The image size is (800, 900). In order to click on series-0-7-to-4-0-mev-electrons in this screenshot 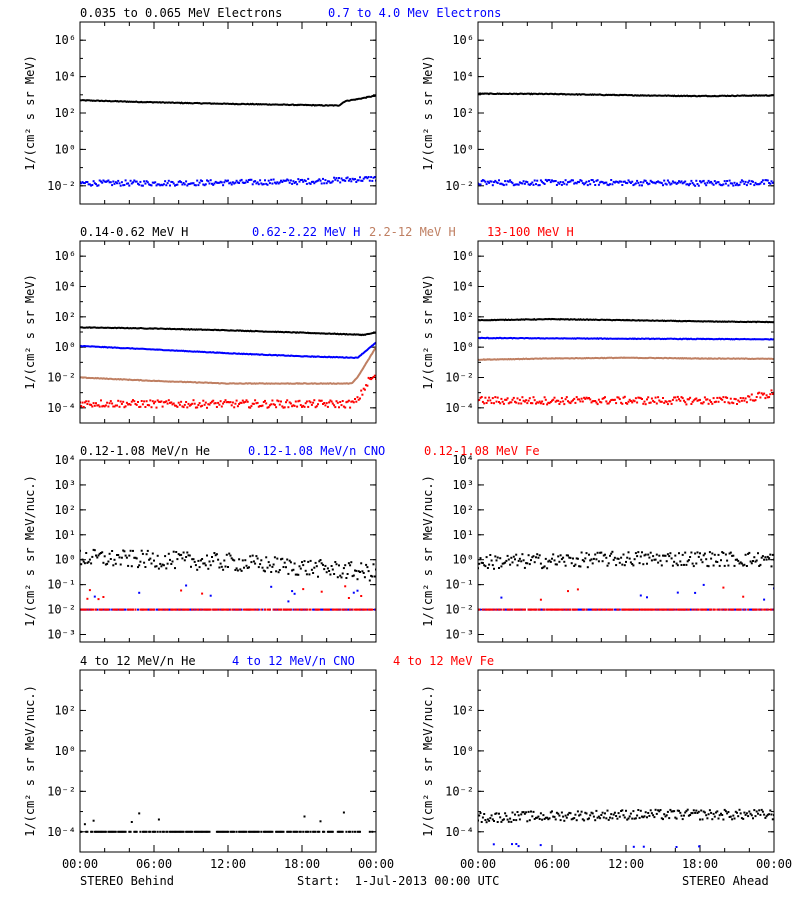, I will do `click(228, 181)`.